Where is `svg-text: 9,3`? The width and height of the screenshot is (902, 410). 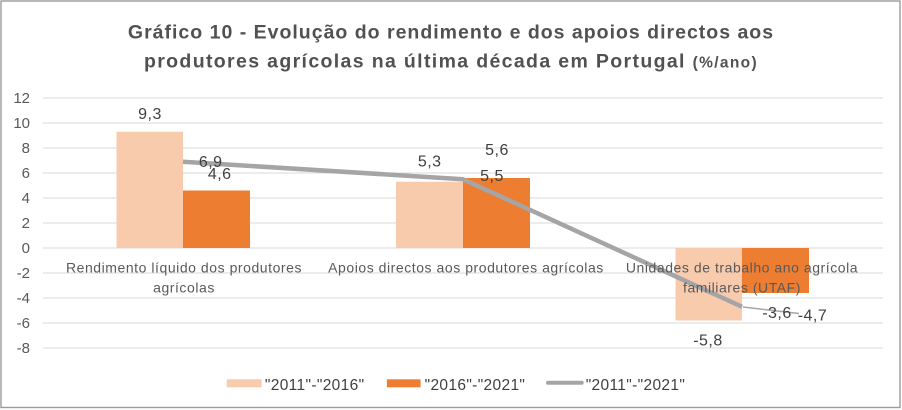 svg-text: 9,3 is located at coordinates (150, 114).